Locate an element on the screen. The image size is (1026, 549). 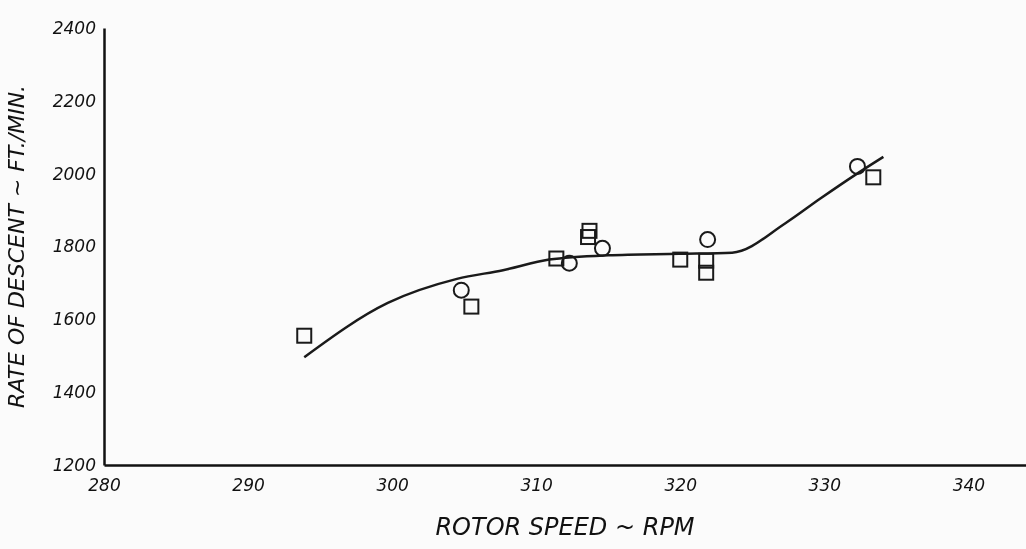
x-axis-title: ROTOR SPEED ~ RPM is located at coordinates (565, 527).